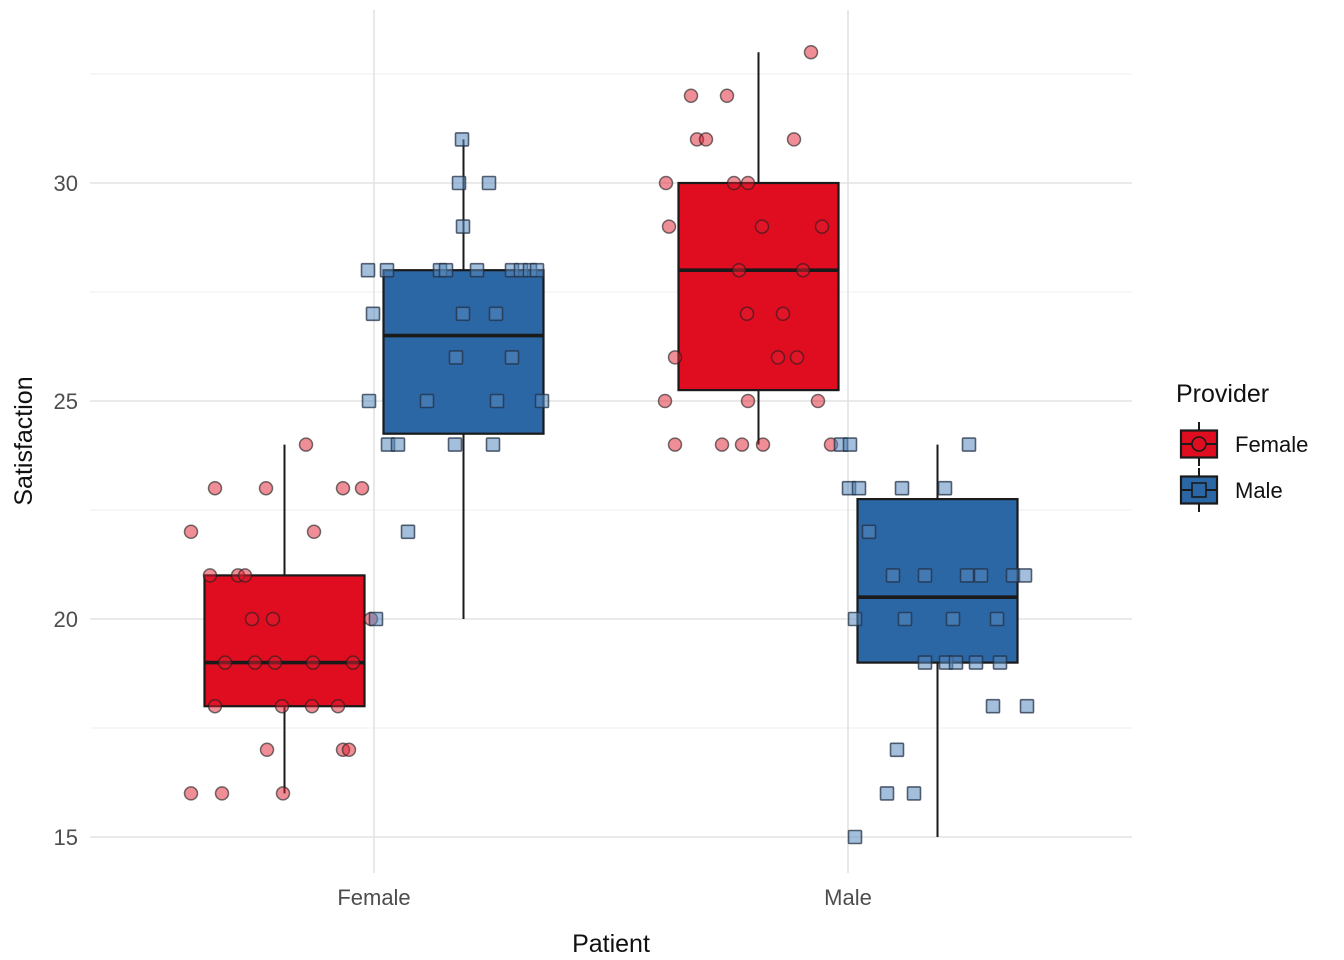 Image resolution: width=1344 pixels, height=960 pixels. I want to click on boxplot-male-male, so click(937, 640).